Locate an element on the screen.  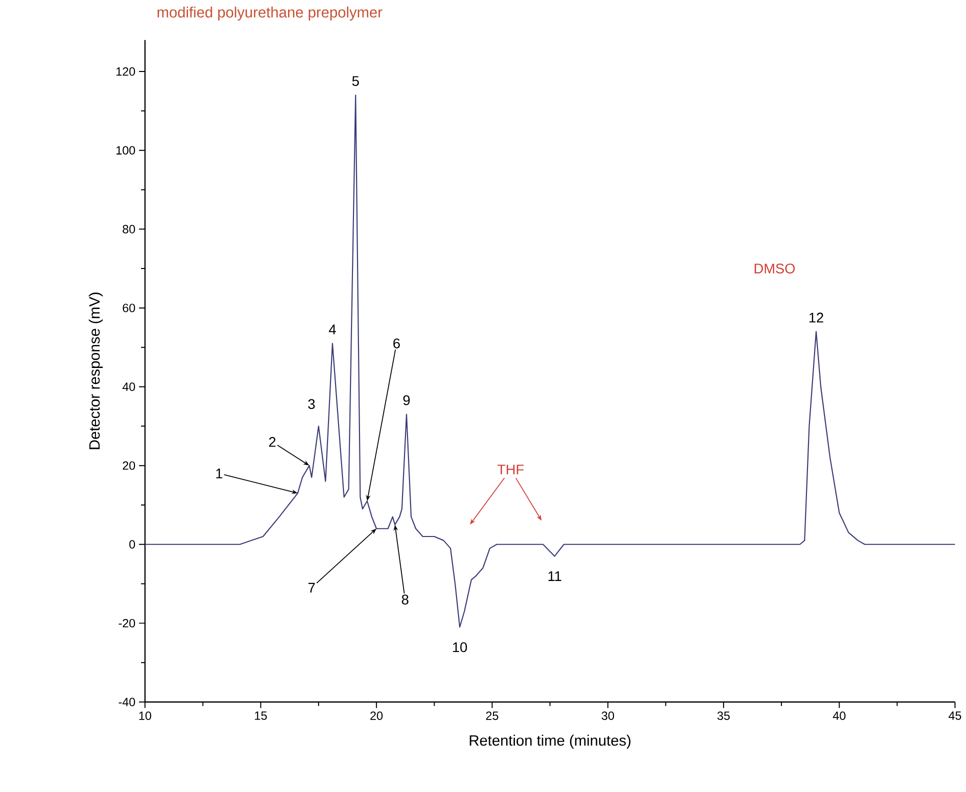
annotation: 5 is located at coordinates (355, 81).